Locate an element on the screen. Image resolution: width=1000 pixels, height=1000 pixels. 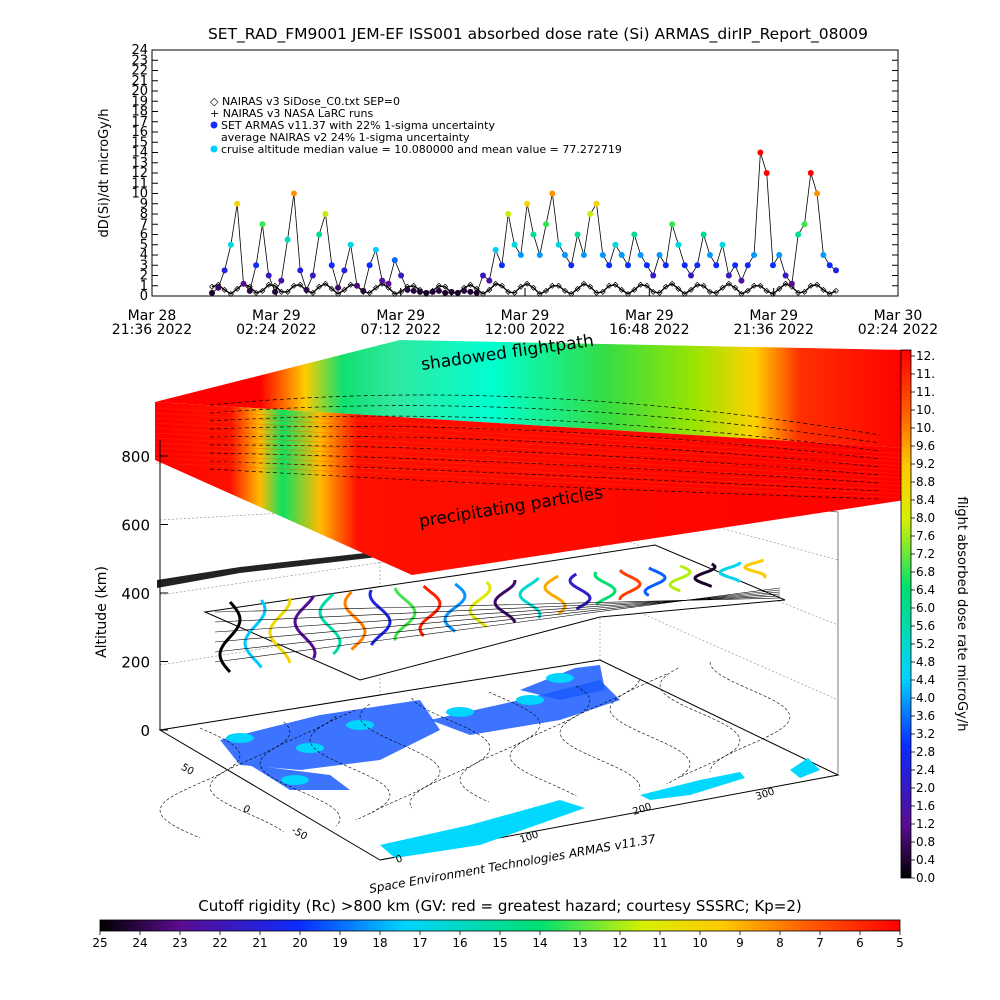
colorbar-label: 1.6 is located at coordinates (925, 806).